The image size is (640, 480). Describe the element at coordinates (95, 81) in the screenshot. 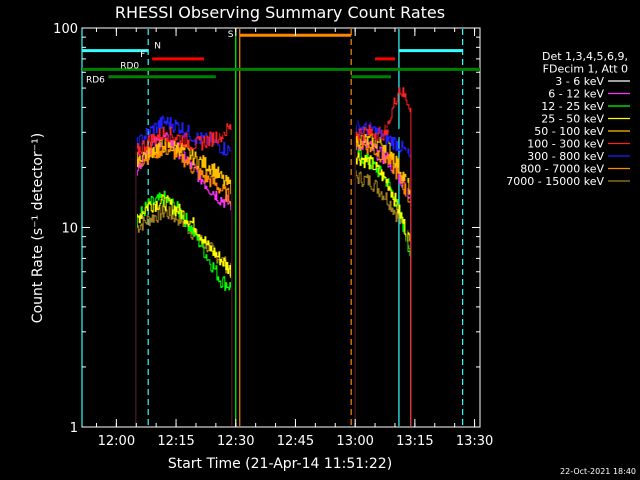

I see `flag-label-rd6: RD6` at that location.